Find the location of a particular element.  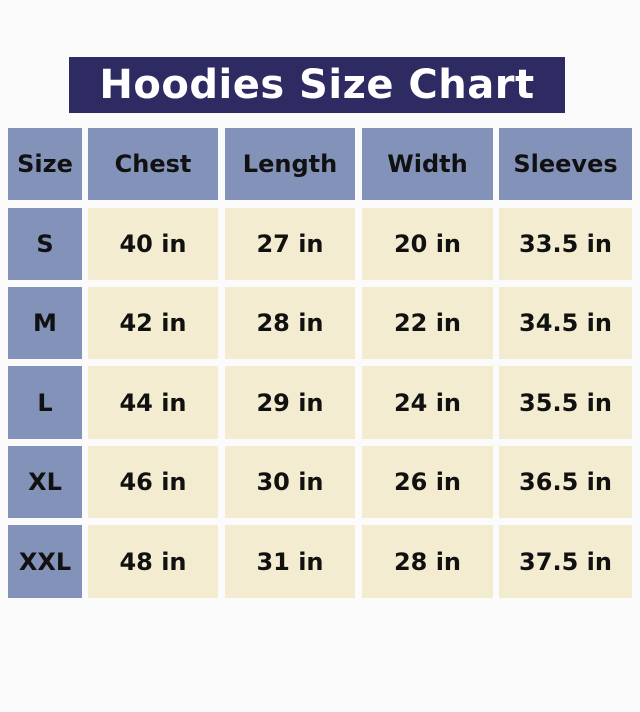

cell-length: 27 in is located at coordinates (290, 244).